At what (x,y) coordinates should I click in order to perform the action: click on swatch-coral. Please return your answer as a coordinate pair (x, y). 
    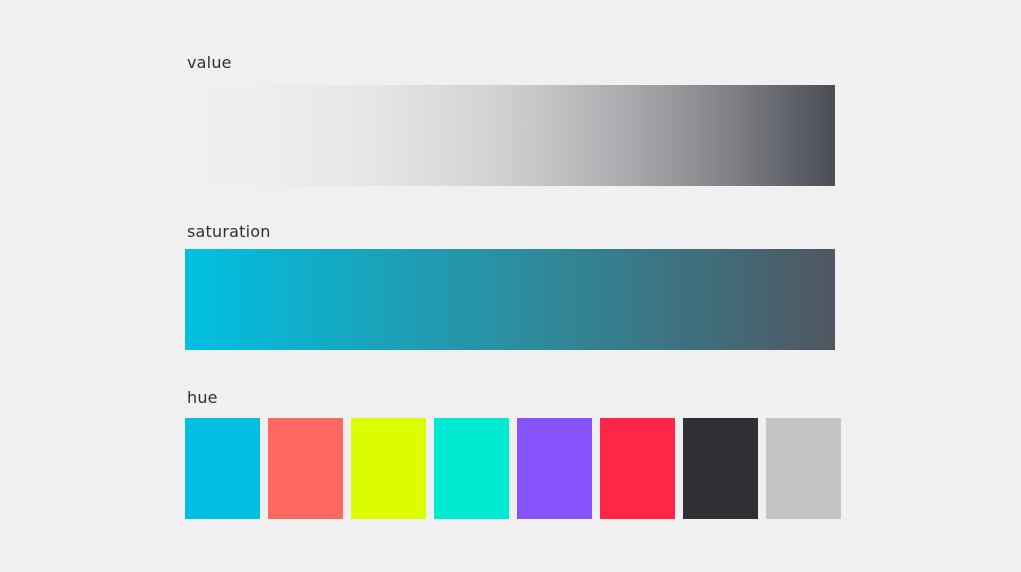
    Looking at the image, I should click on (305, 468).